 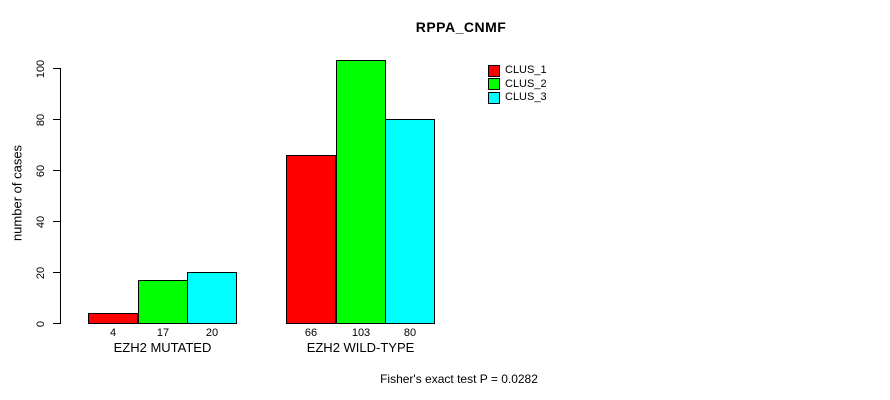 I want to click on x-category-label-ezh2-wild-type: EZH2 WILD-TYPE, so click(x=360, y=347).